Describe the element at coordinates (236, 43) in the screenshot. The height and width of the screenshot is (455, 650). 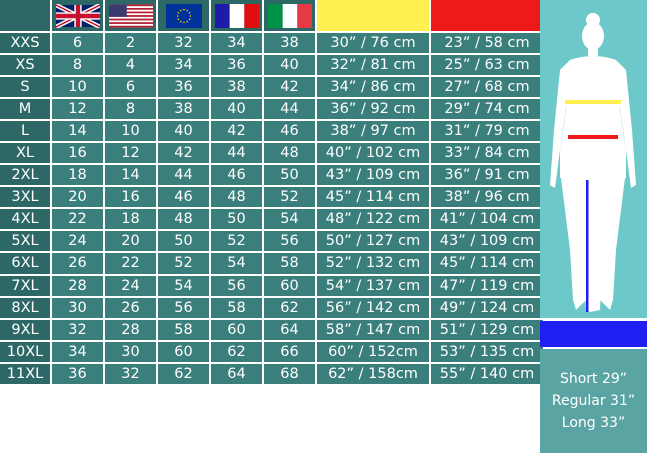
I see `fr-size-cell: 34` at that location.